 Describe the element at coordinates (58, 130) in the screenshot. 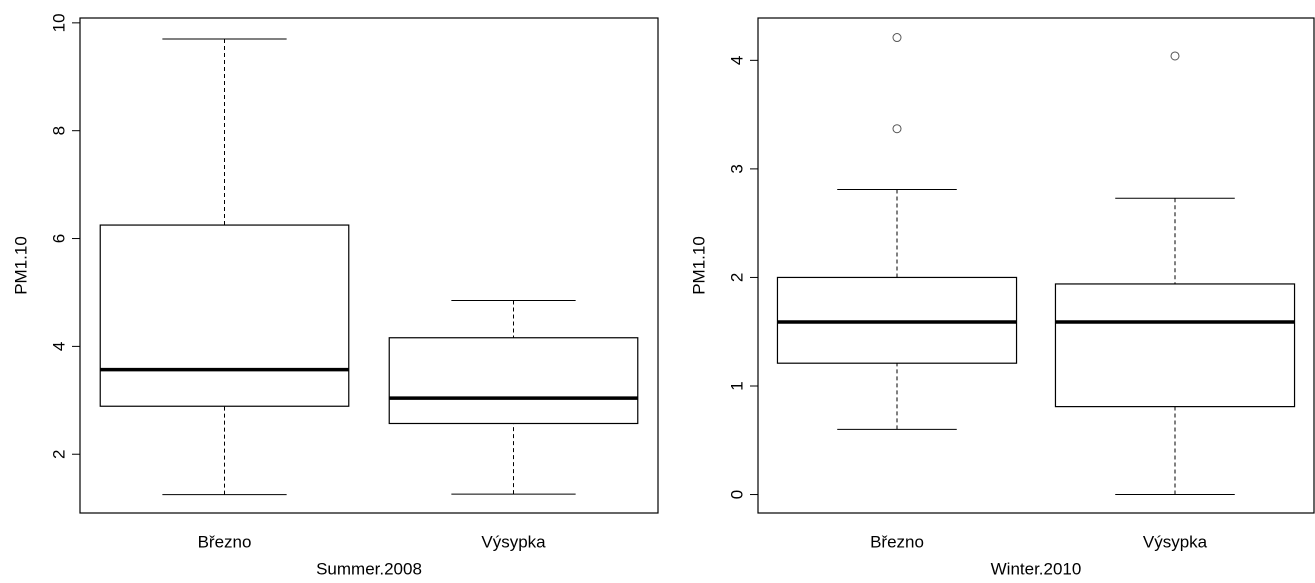

I see `y-tick-label: 8` at that location.